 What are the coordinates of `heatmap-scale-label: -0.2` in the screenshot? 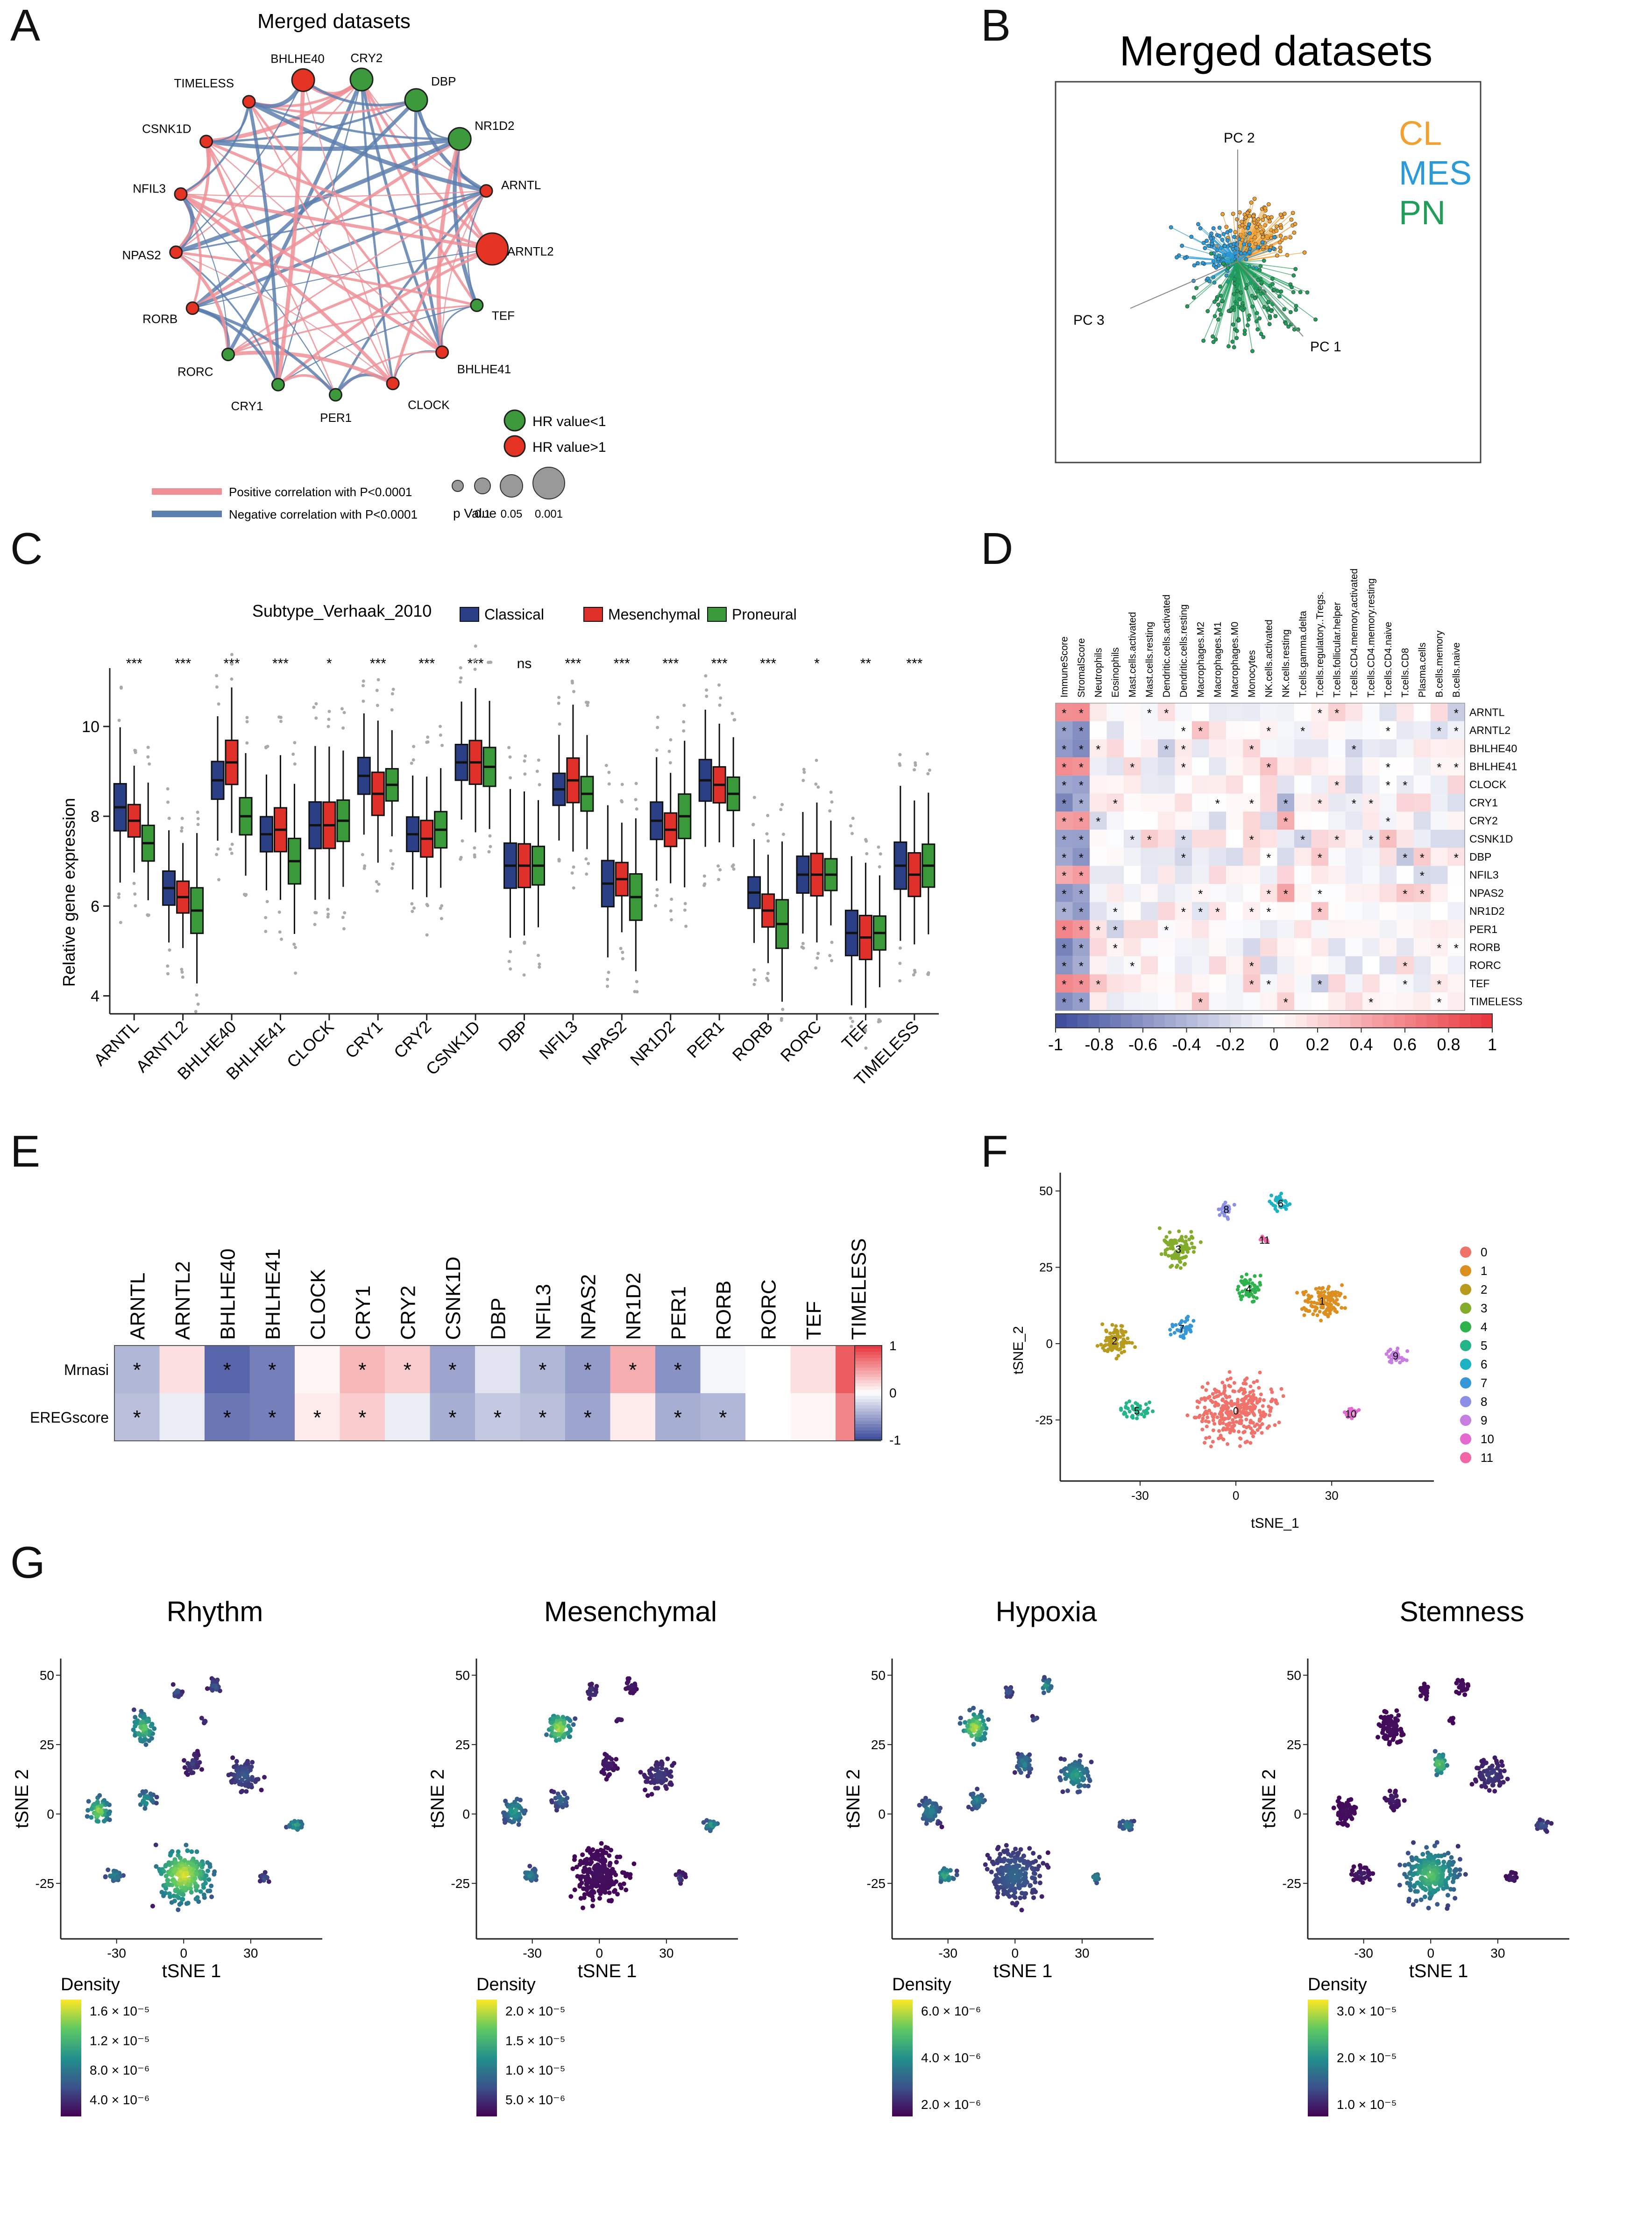 It's located at (1230, 1044).